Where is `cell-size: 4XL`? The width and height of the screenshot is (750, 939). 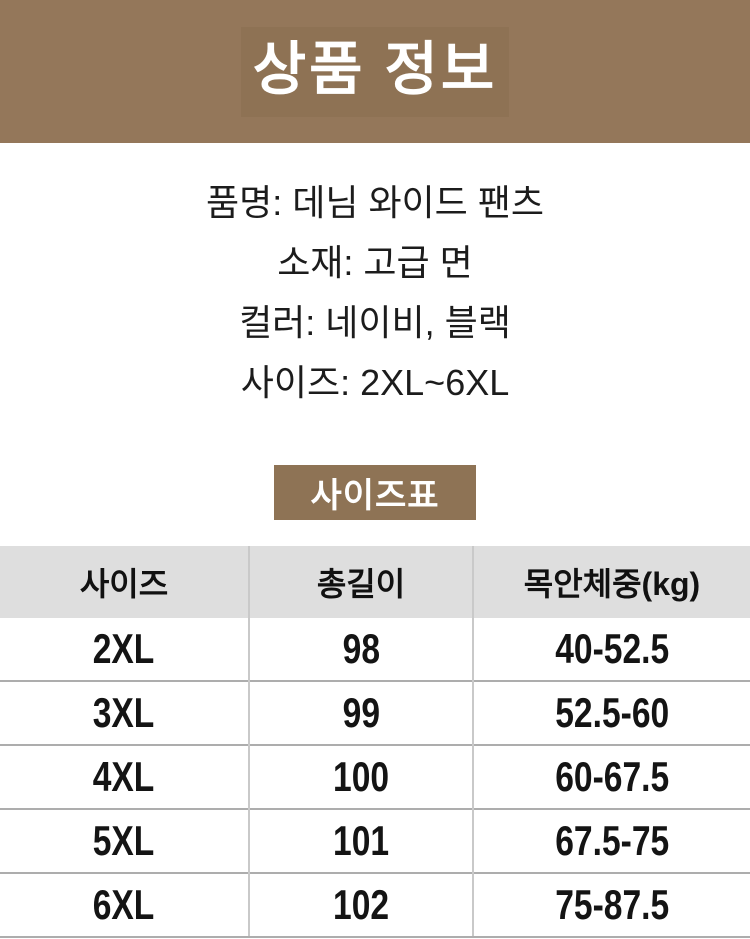 cell-size: 4XL is located at coordinates (124, 776).